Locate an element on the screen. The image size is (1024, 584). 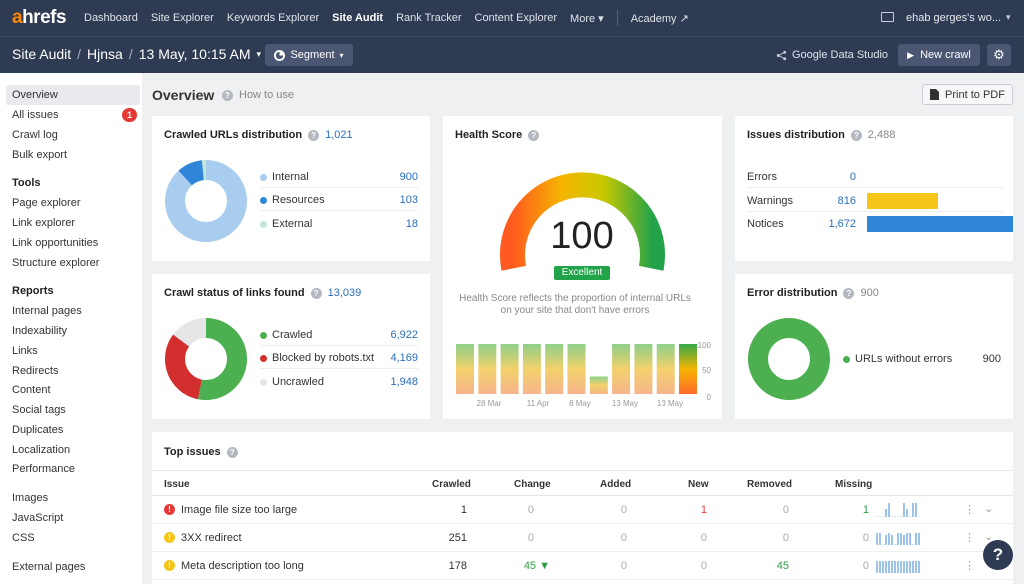
legend-value: 103 is located at coordinates (408, 200).